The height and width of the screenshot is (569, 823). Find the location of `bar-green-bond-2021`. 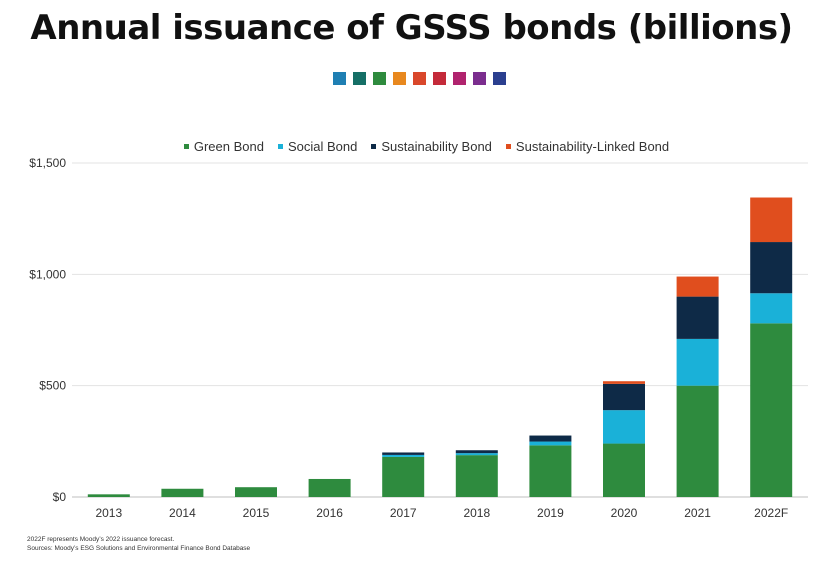

bar-green-bond-2021 is located at coordinates (697, 441).